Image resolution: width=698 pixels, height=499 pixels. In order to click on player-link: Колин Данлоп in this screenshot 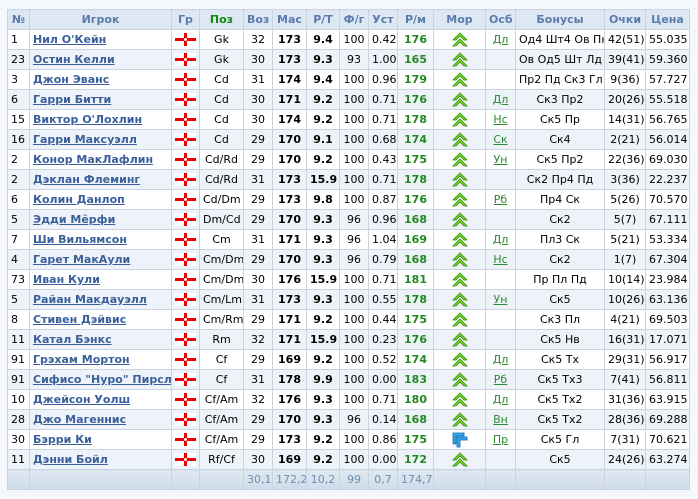, I will do `click(79, 199)`.